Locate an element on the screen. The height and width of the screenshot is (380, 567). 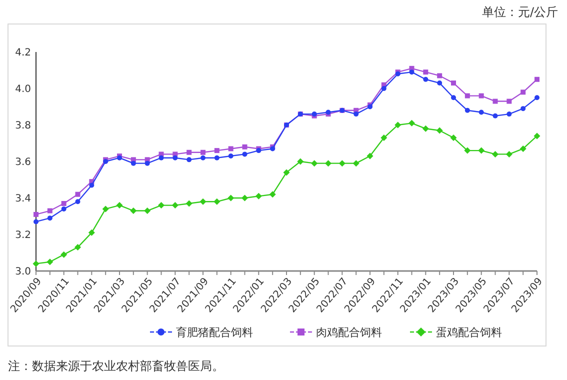
y-tick-label: 3.2 is located at coordinates (23, 235).